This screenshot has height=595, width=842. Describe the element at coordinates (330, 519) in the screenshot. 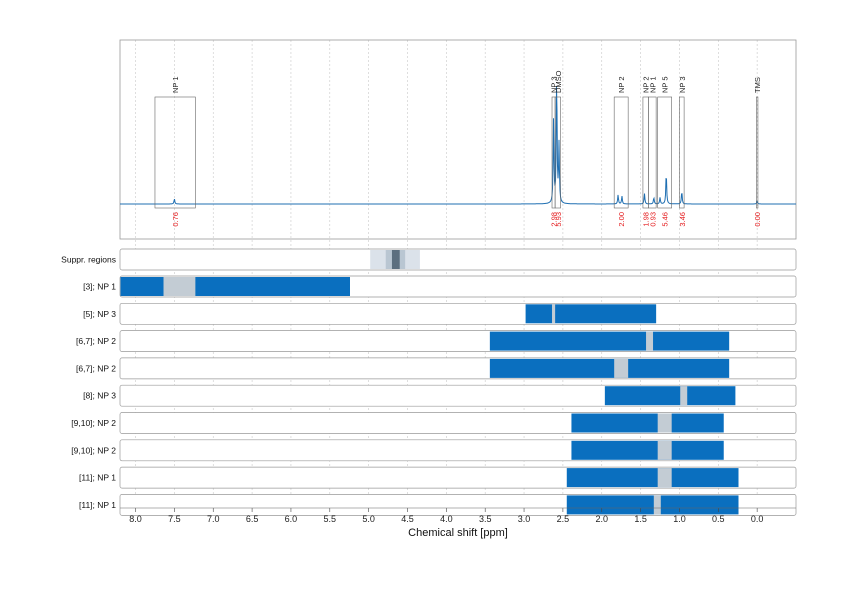

I see `x-tick-label: 5.5` at that location.